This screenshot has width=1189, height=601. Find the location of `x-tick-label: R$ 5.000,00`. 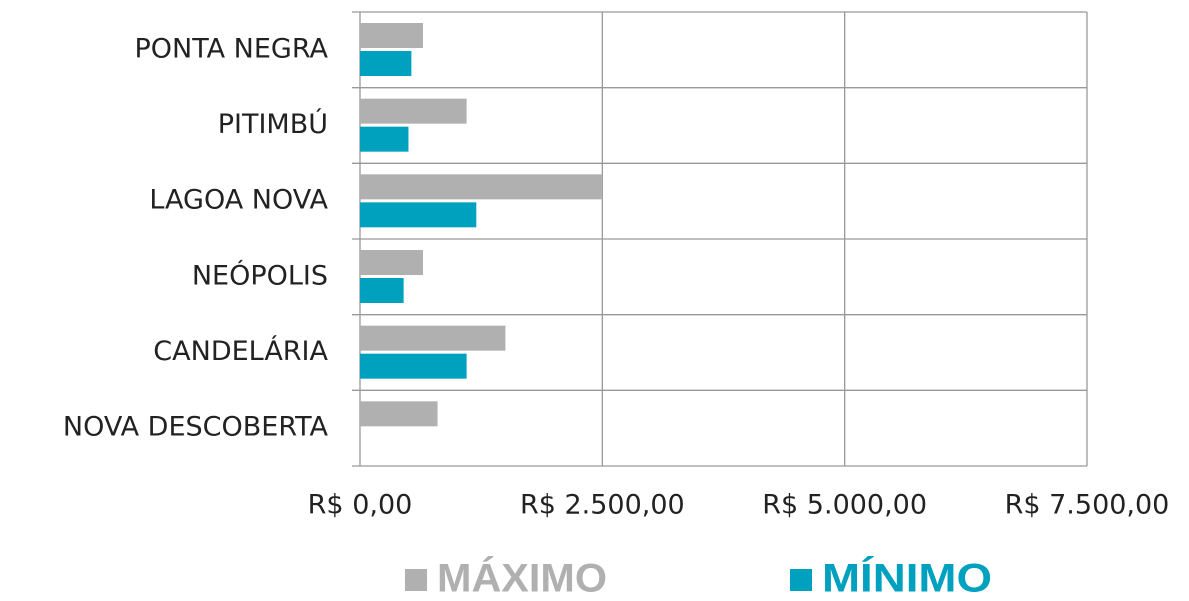

x-tick-label: R$ 5.000,00 is located at coordinates (844, 505).